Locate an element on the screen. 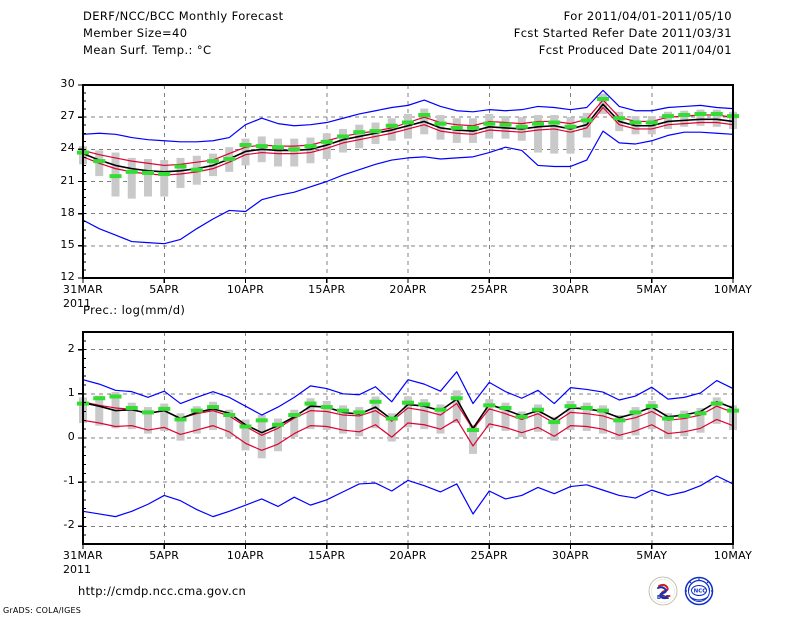 The width and height of the screenshot is (800, 618). grads-credit-label: GrADS: COLA/IGES is located at coordinates (42, 610).